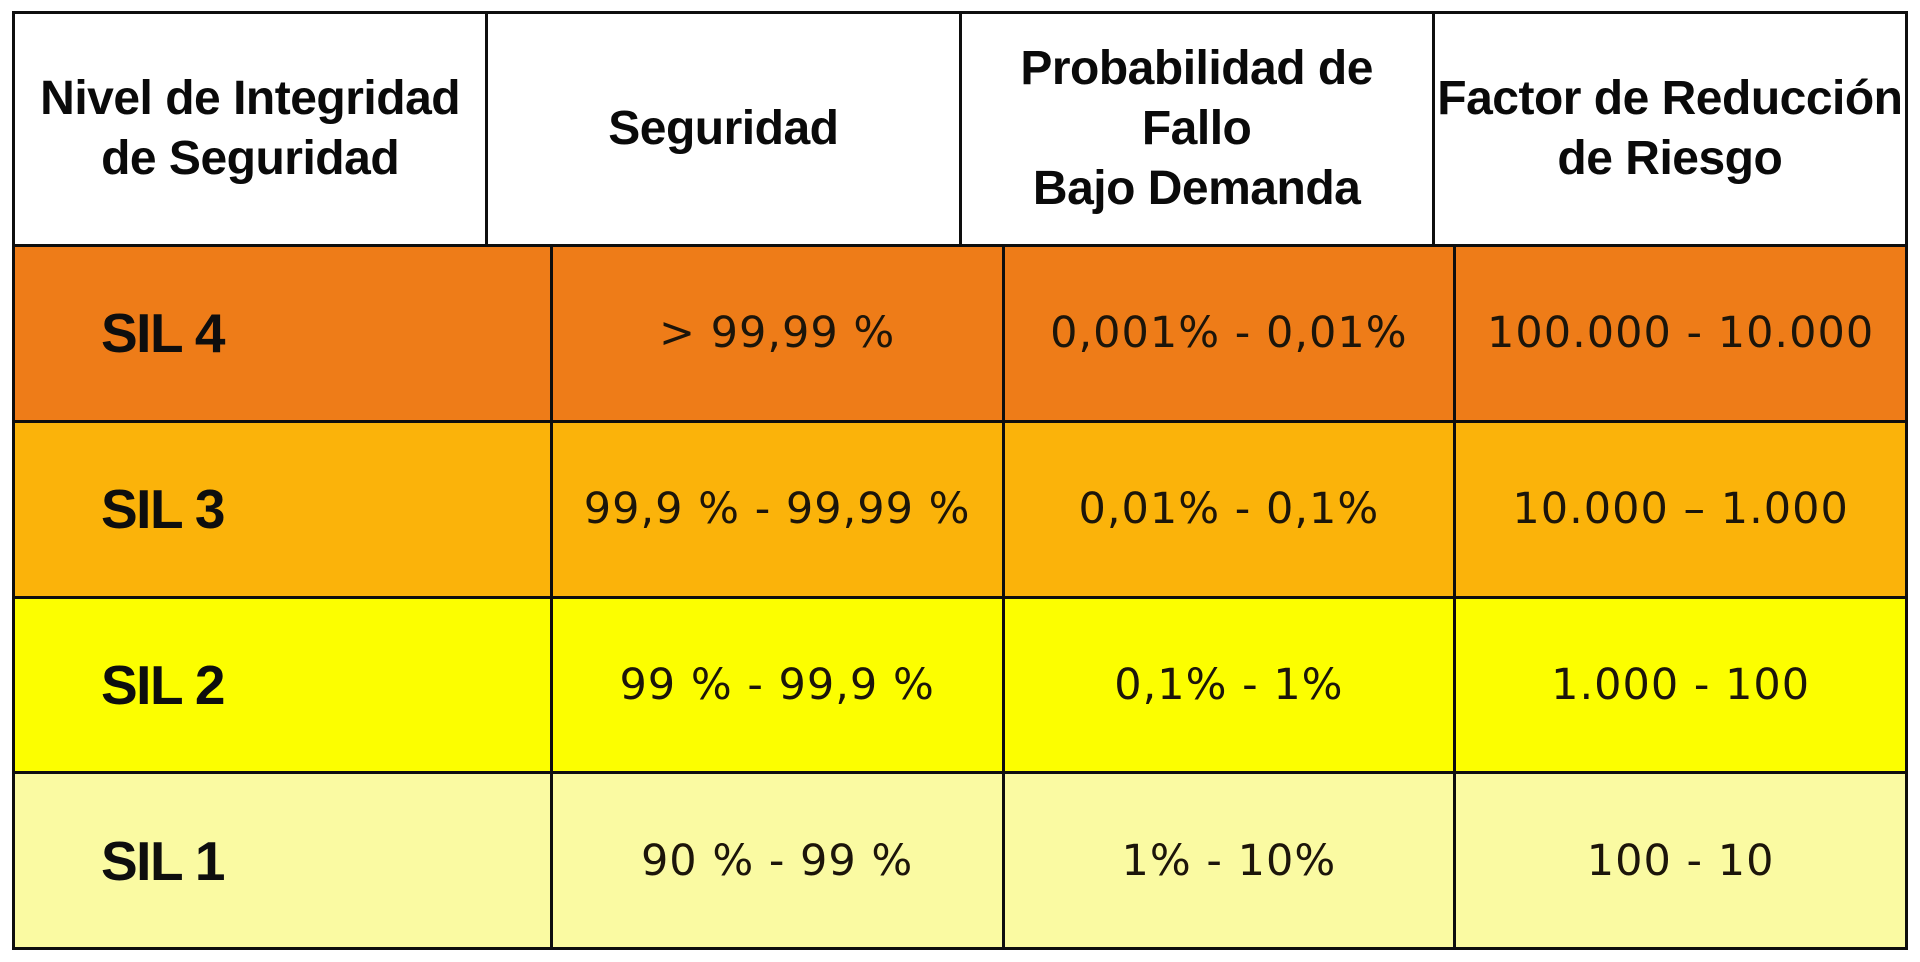 The height and width of the screenshot is (962, 1920). Describe the element at coordinates (163, 333) in the screenshot. I see `cell-sil4-level: SIL 4` at that location.